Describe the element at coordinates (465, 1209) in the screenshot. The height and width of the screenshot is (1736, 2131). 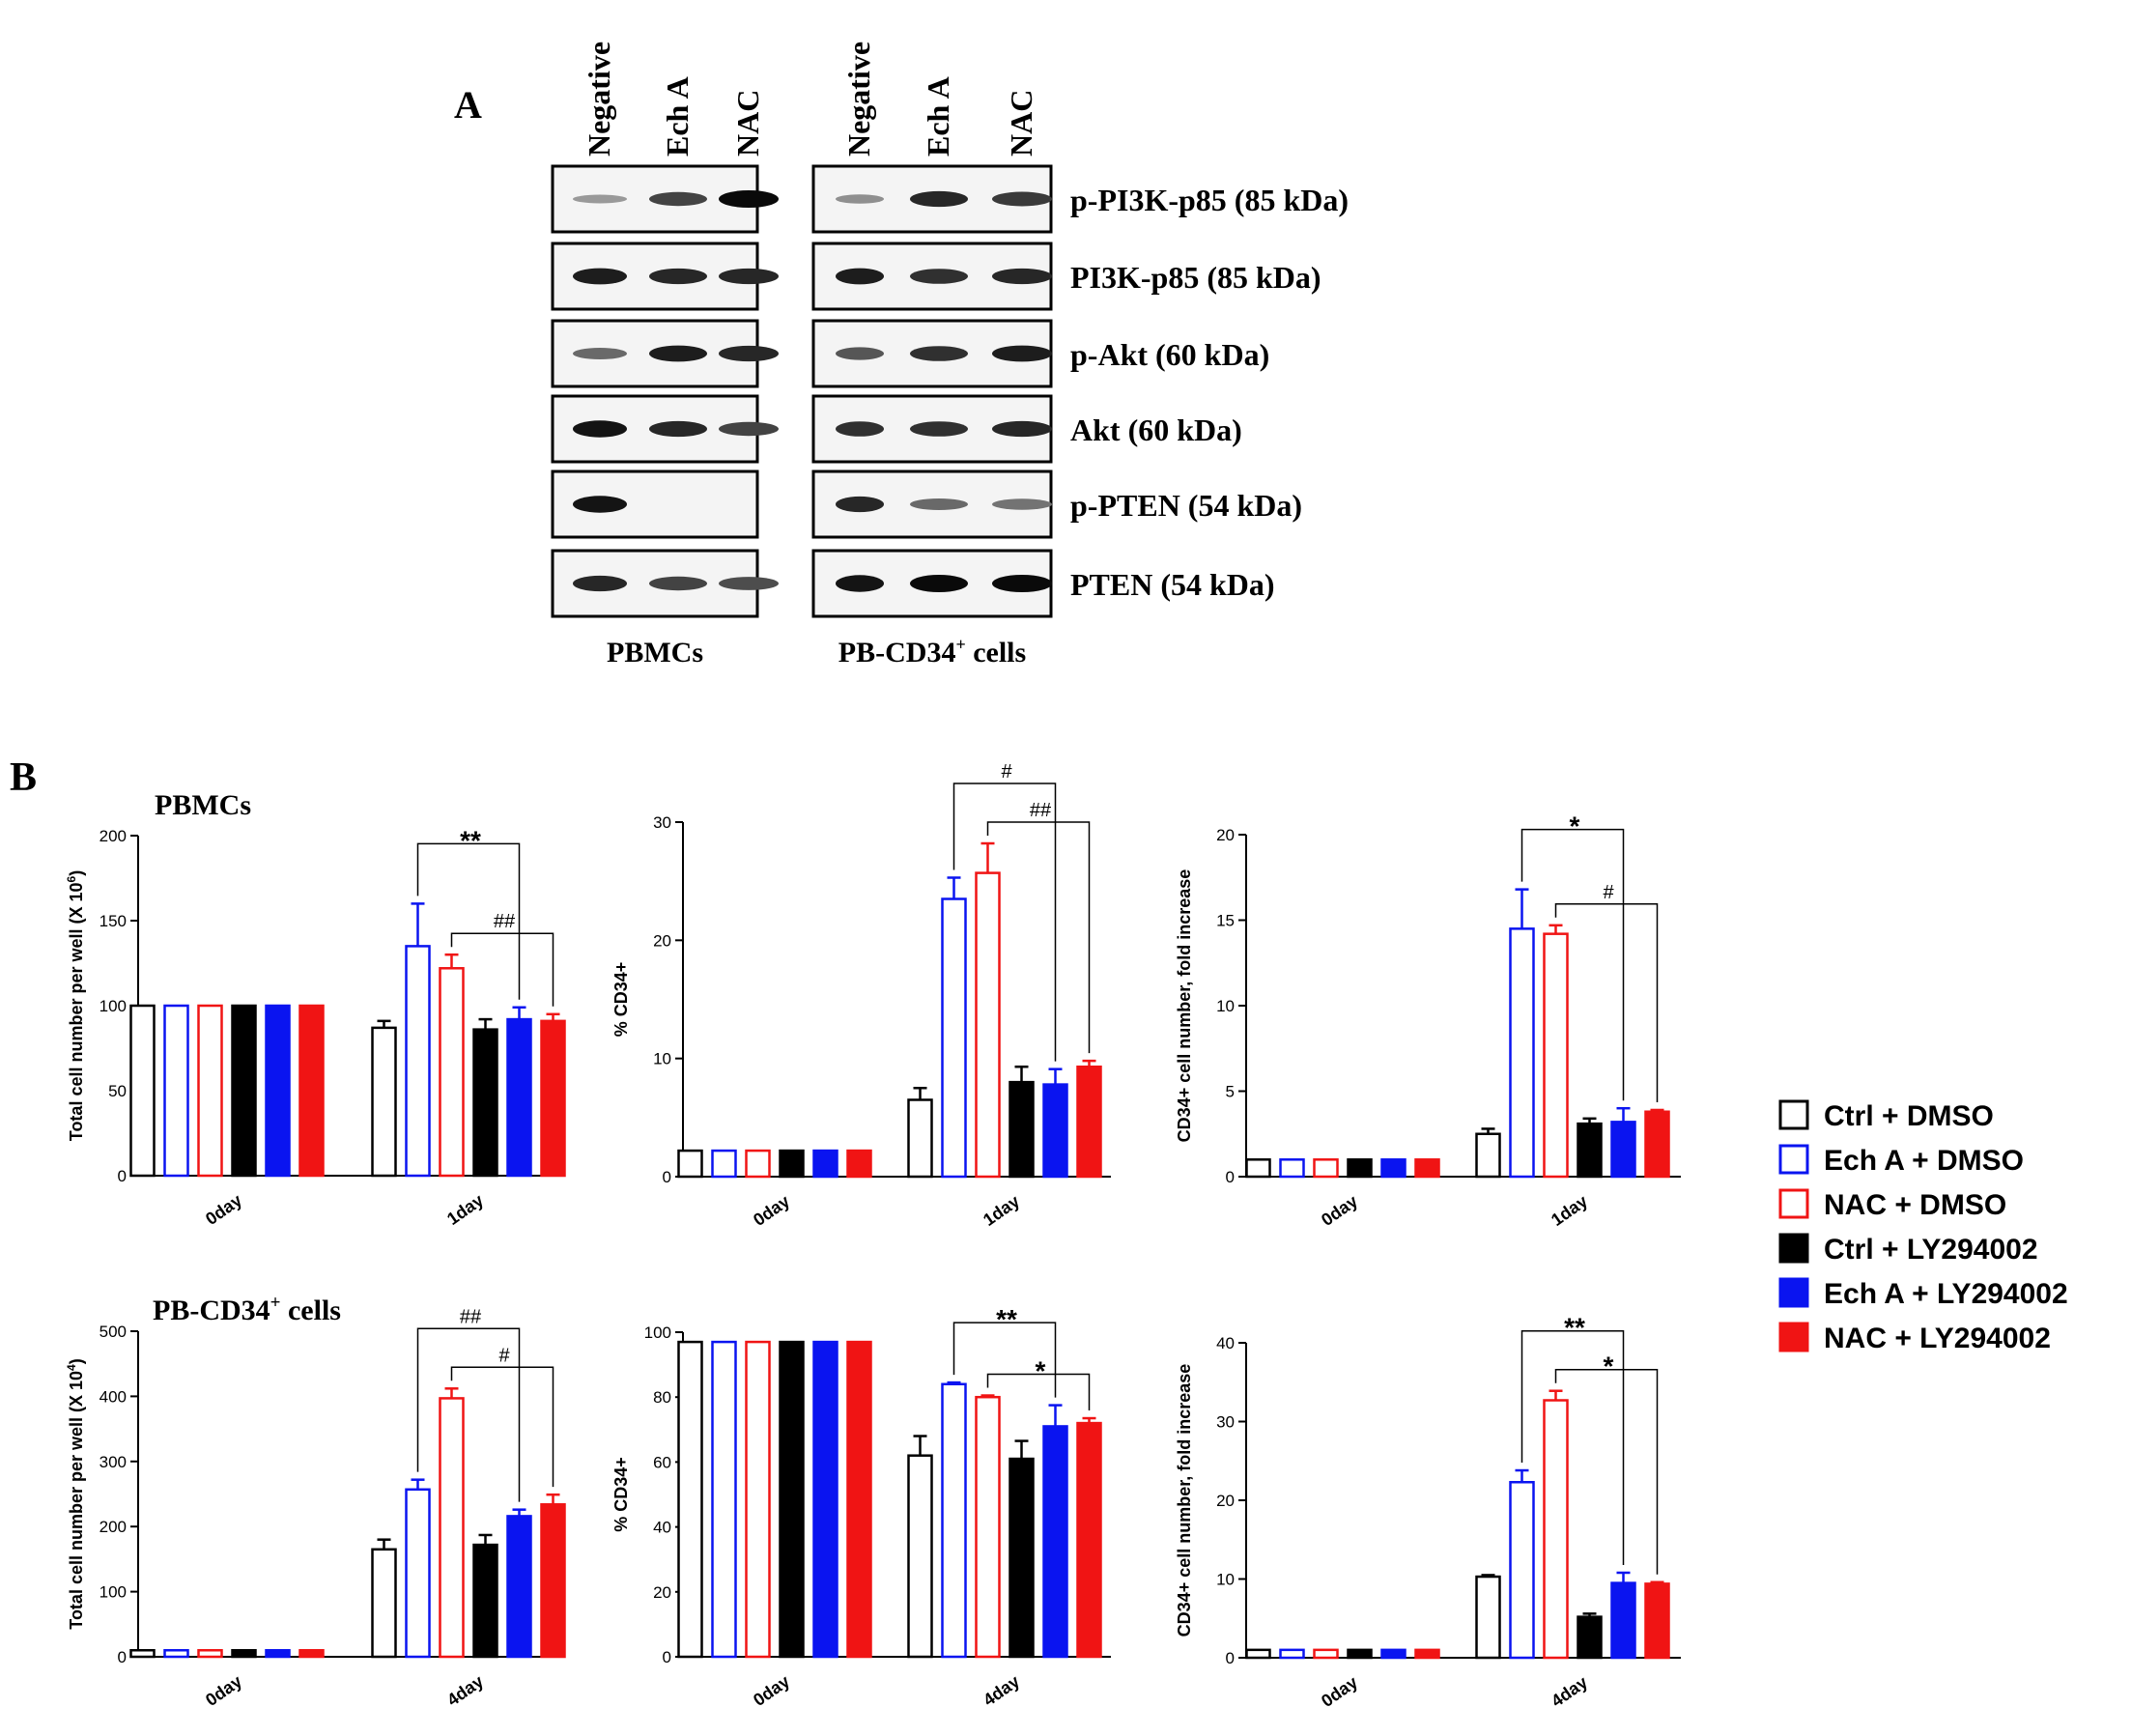
I see `x-tick-label-0-1: 1day` at that location.